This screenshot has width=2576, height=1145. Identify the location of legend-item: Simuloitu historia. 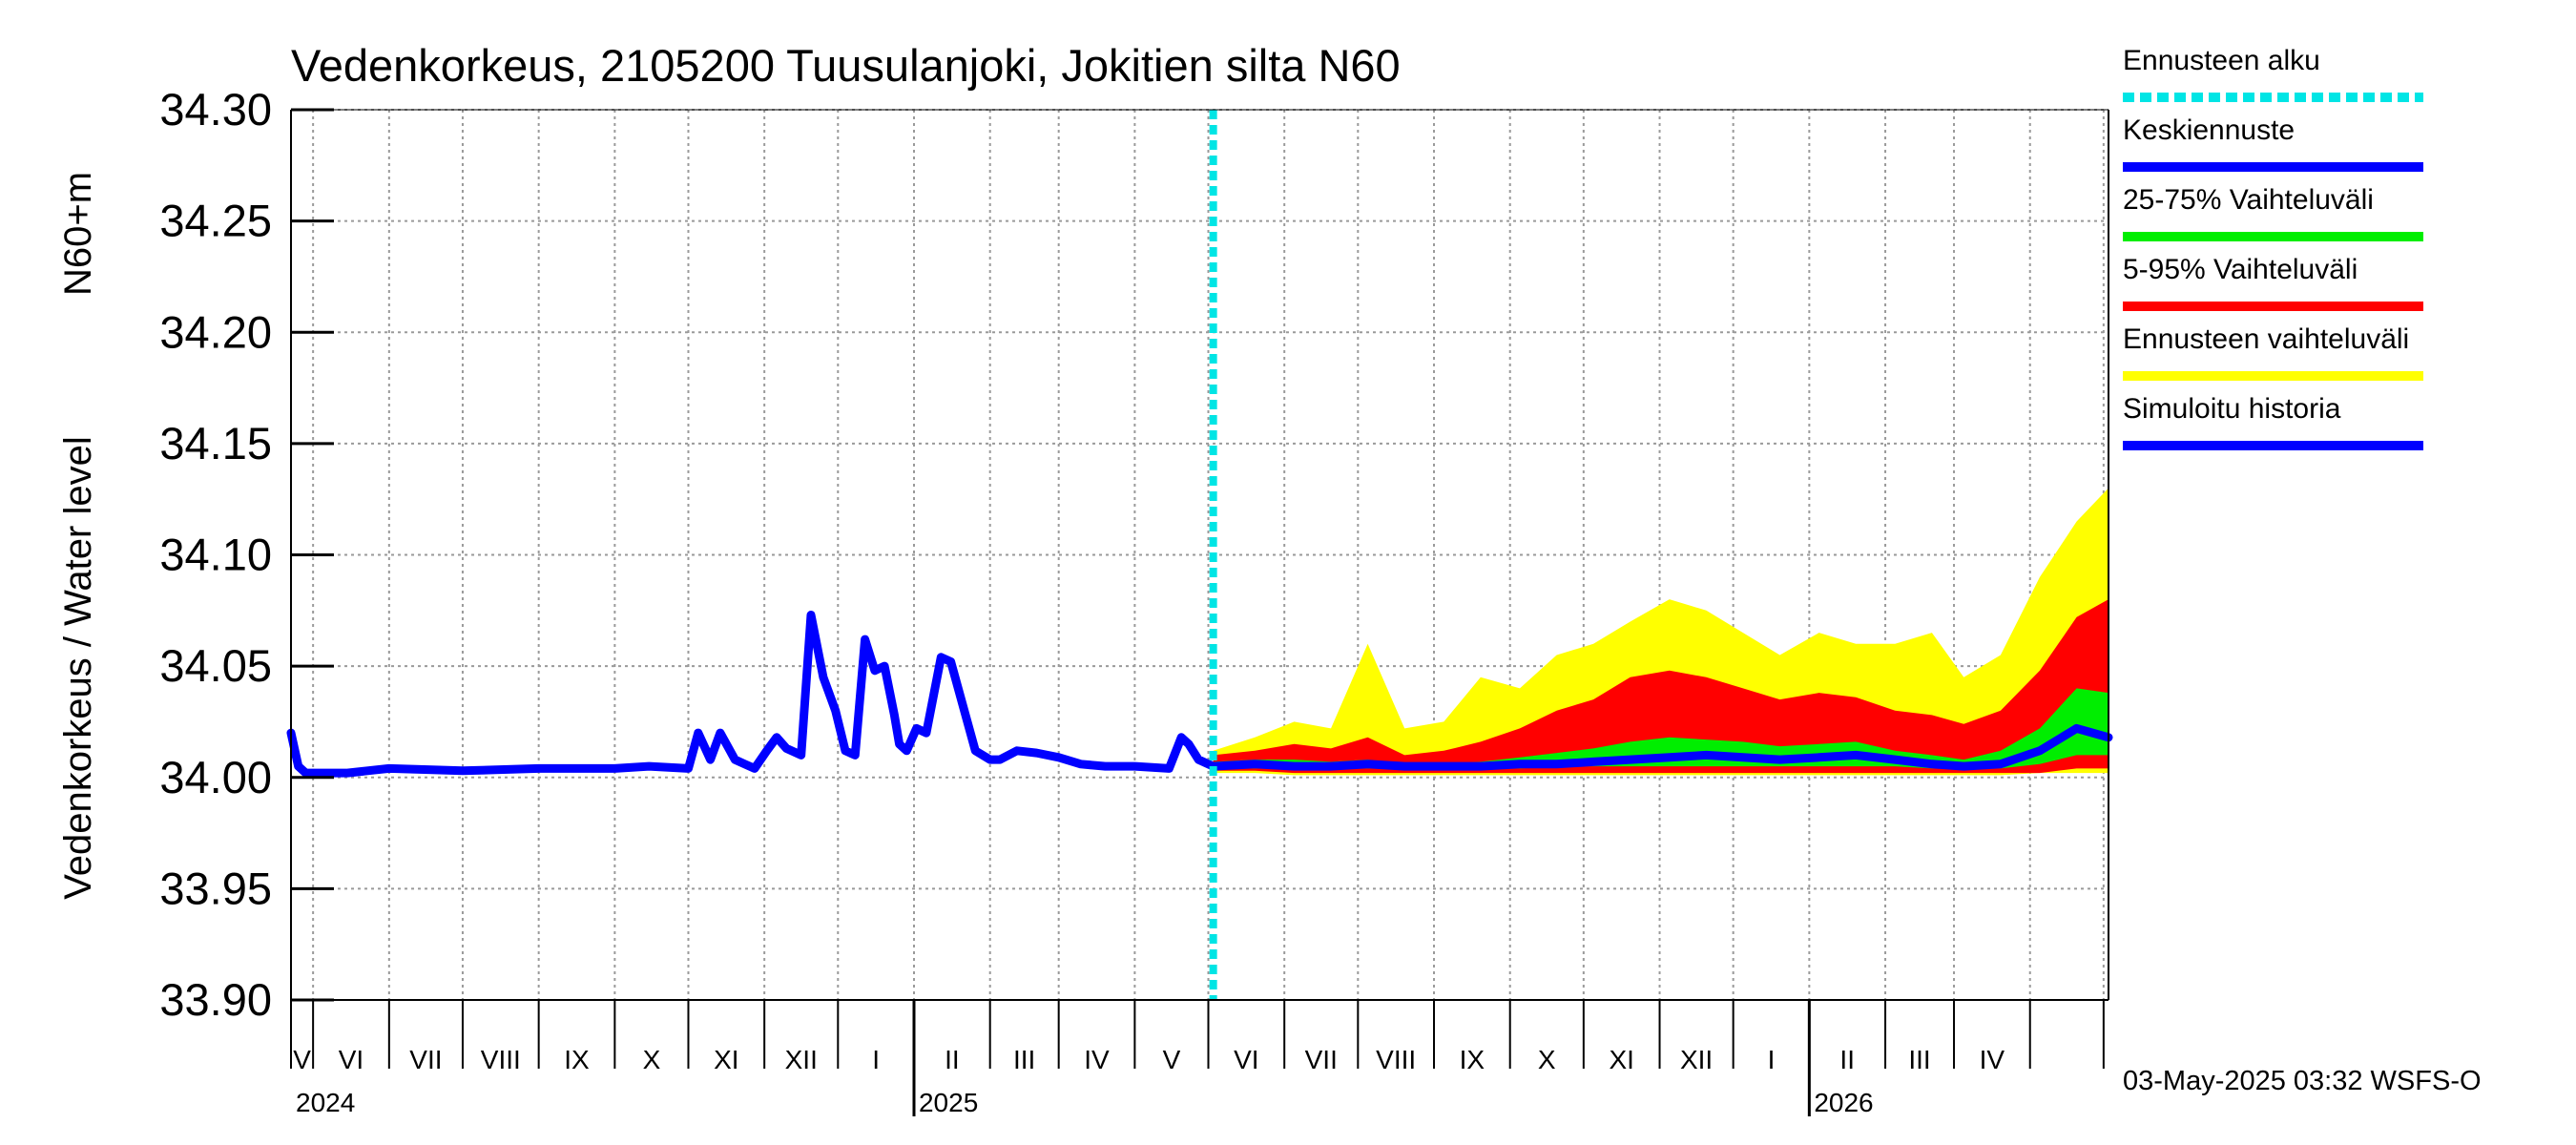
(2273, 421).